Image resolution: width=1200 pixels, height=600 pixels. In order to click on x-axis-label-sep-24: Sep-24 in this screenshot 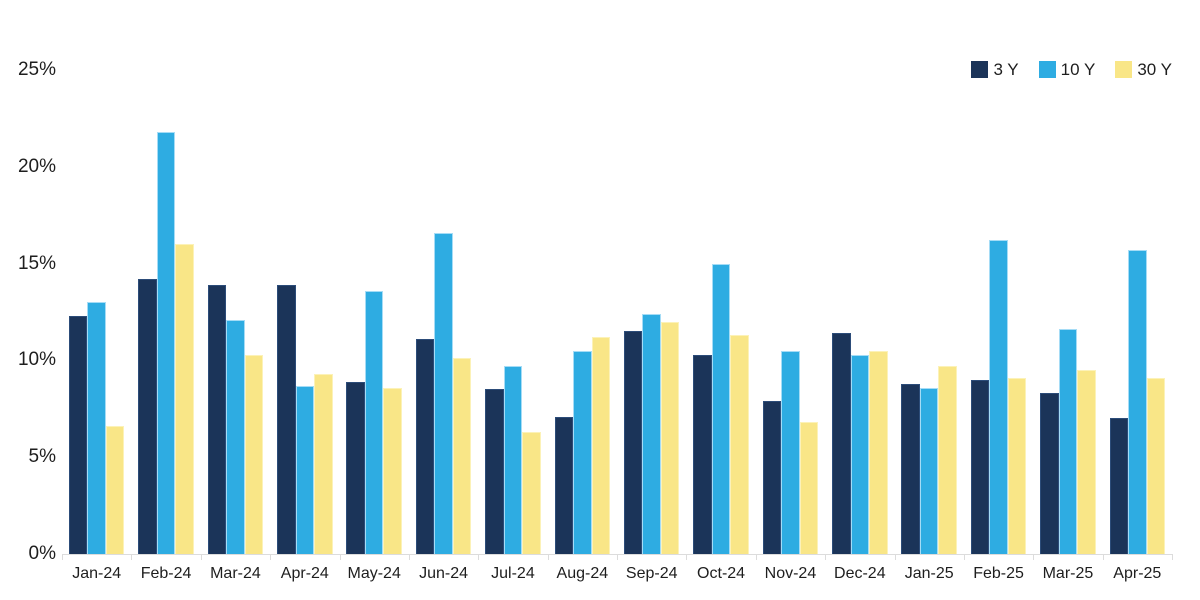, I will do `click(651, 573)`.